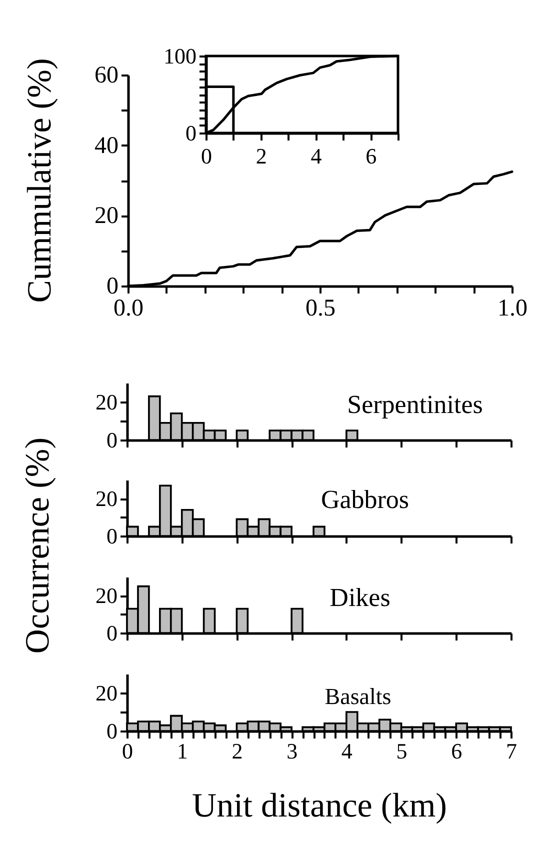 The image size is (533, 842). What do you see at coordinates (415, 404) in the screenshot?
I see `series-label: Serpentinites` at bounding box center [415, 404].